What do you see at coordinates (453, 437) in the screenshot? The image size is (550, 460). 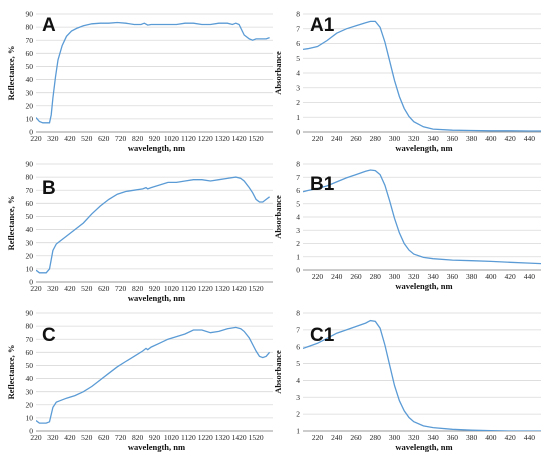 I see `x-tick-label: 360` at bounding box center [453, 437].